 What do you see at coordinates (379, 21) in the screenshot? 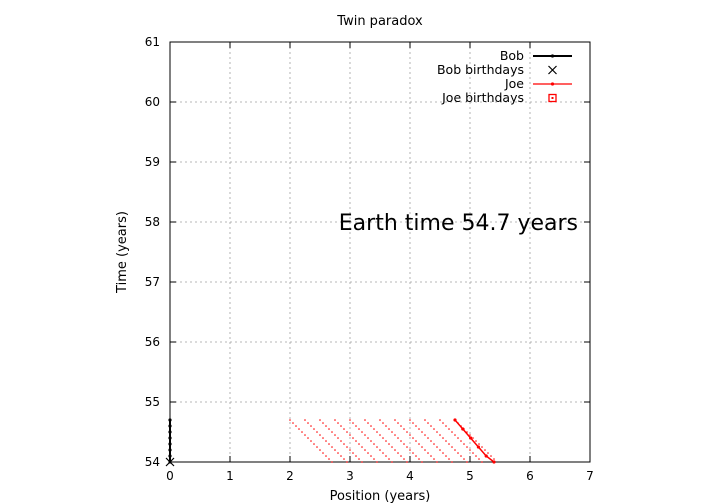
I see `chart-title: Twin paradox` at bounding box center [379, 21].